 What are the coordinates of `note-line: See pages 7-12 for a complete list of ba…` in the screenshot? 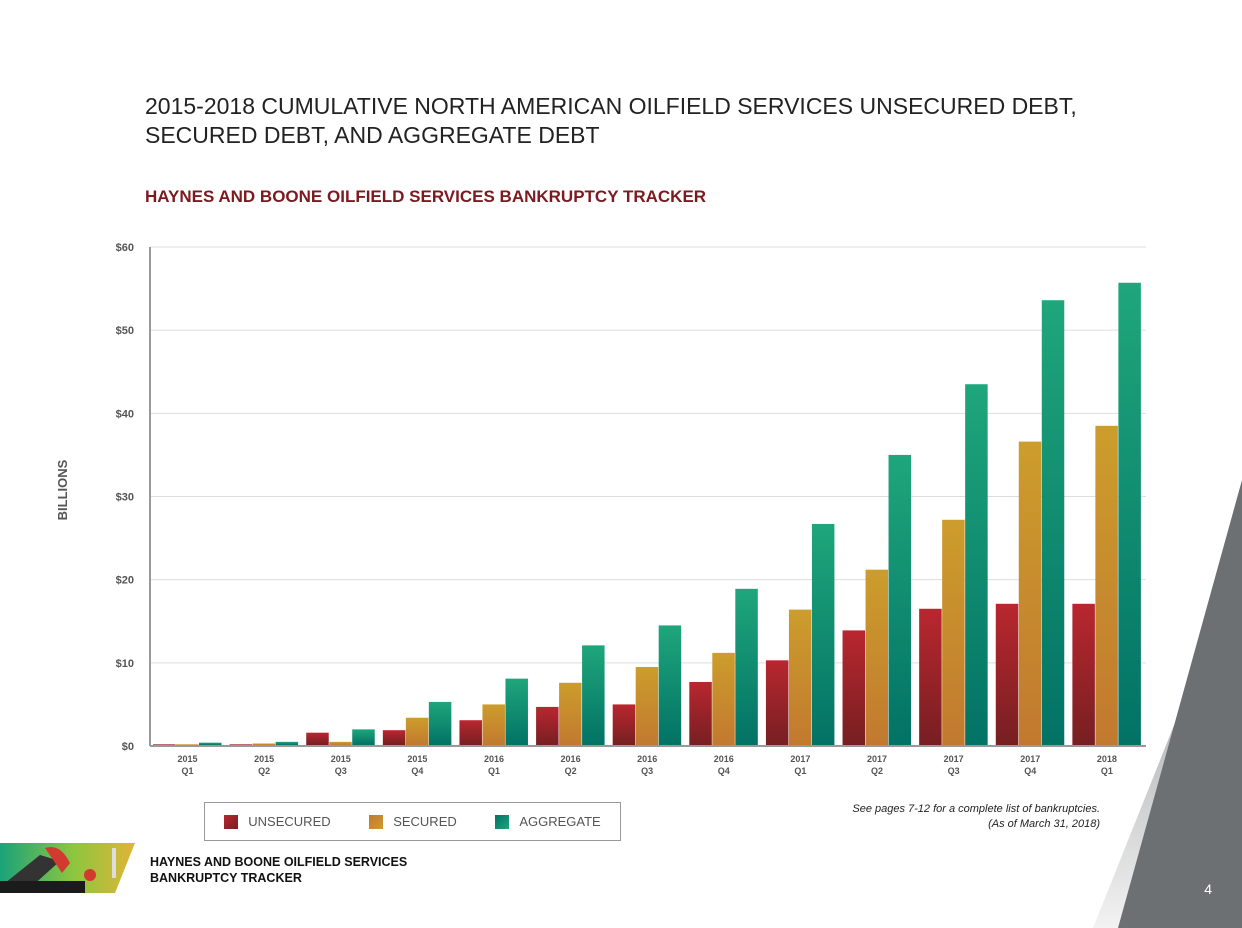 It's located at (976, 809).